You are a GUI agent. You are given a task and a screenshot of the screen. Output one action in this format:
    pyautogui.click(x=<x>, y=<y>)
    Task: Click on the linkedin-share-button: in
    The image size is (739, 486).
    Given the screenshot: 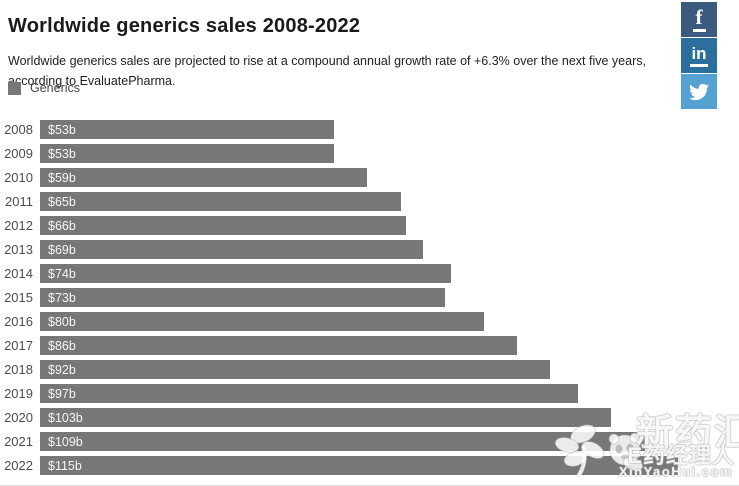 What is the action you would take?
    pyautogui.click(x=699, y=55)
    